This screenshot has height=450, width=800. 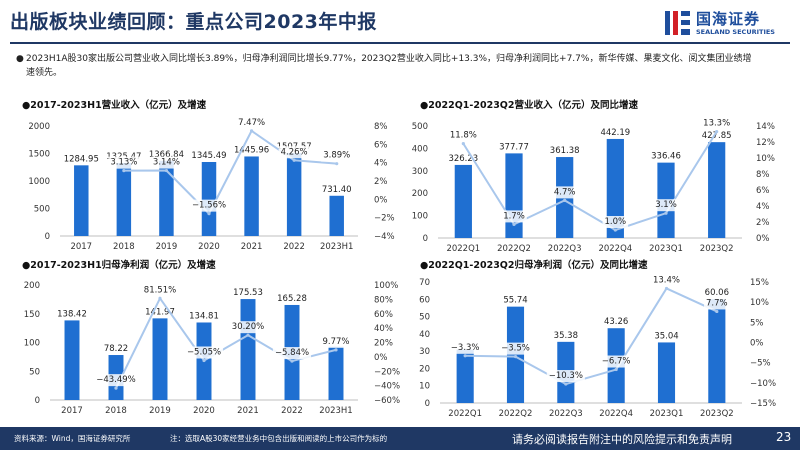 I want to click on growth-value-label: −43.49%, so click(x=116, y=380).